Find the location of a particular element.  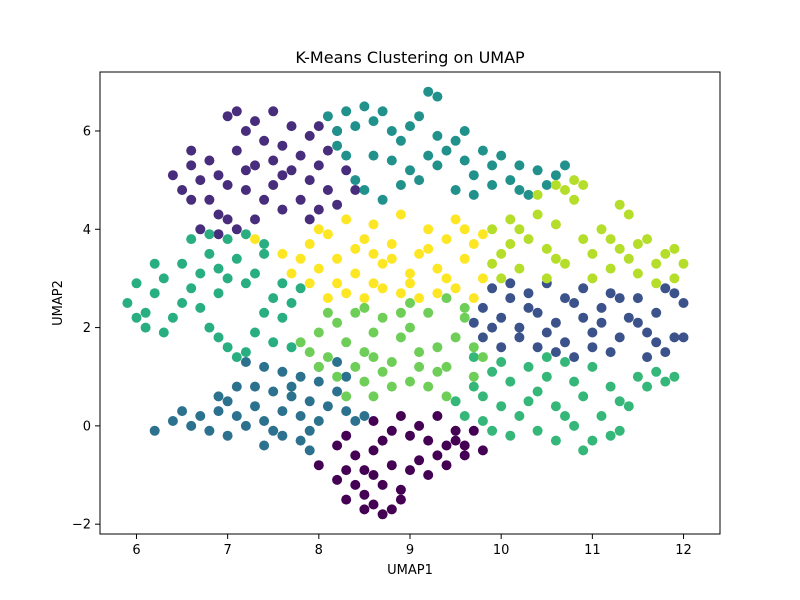

chart-title: K-Means Clustering on UMAP is located at coordinates (410, 57).